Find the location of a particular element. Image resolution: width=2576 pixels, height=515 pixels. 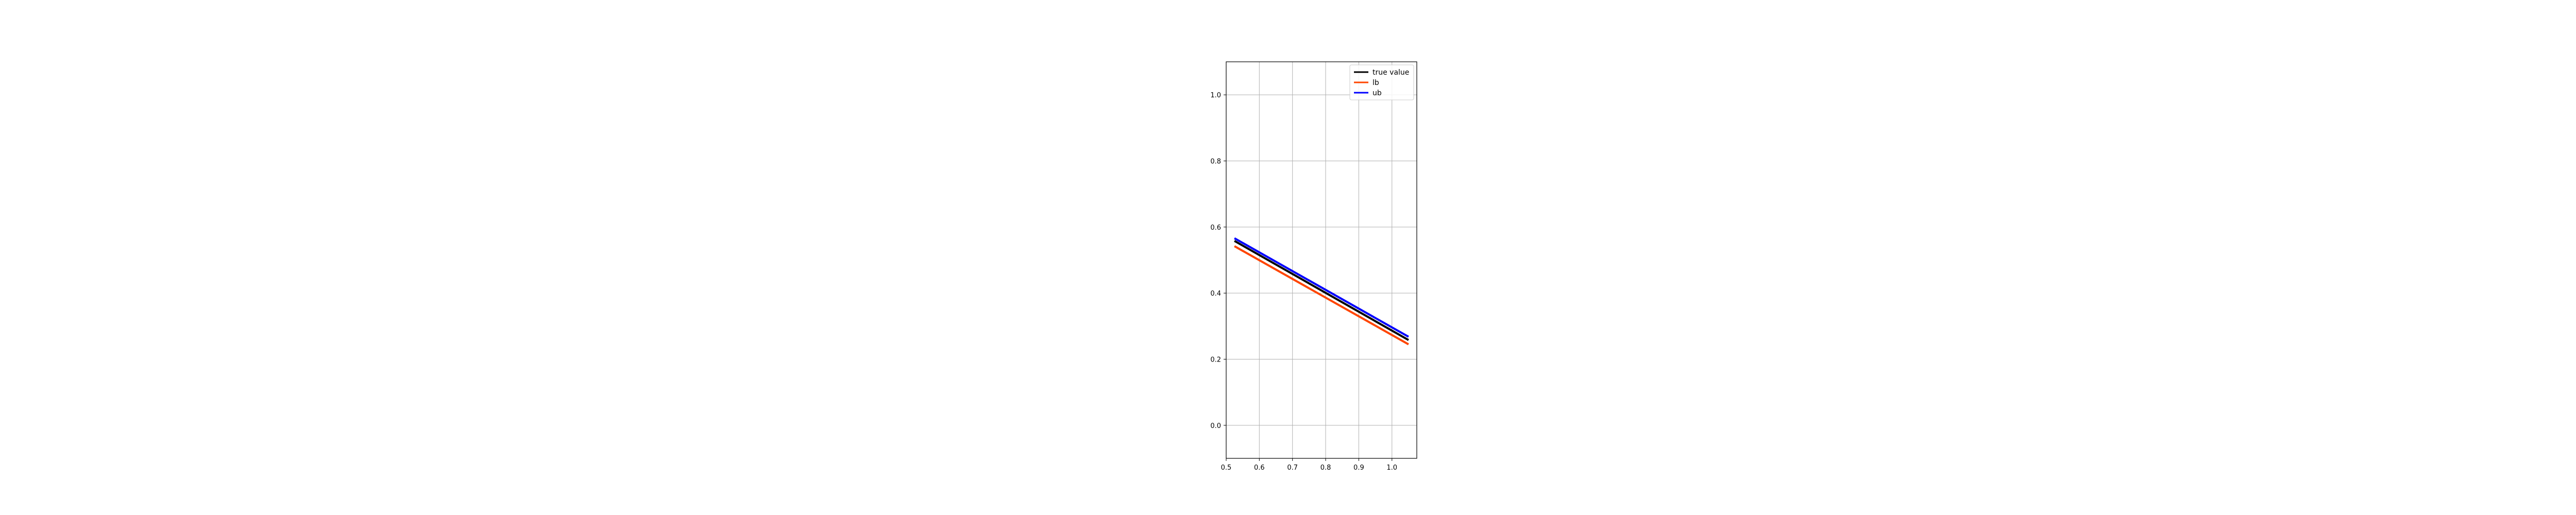

x-tick-label: 1.0 is located at coordinates (1391, 468).